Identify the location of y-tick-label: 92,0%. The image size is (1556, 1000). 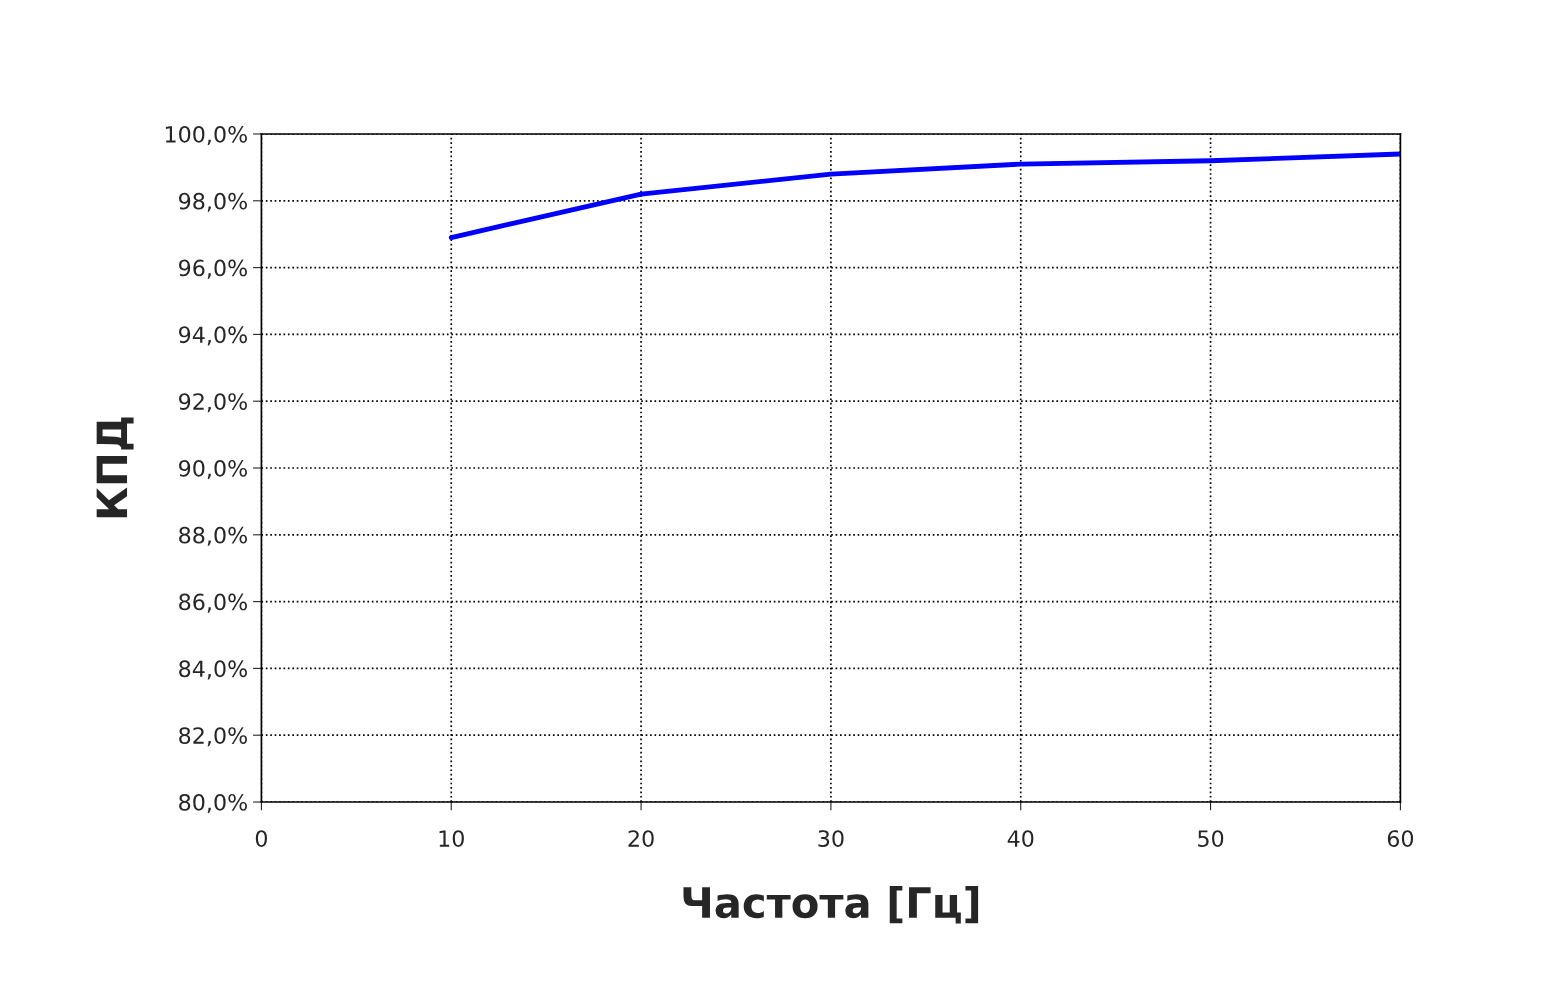
(213, 403).